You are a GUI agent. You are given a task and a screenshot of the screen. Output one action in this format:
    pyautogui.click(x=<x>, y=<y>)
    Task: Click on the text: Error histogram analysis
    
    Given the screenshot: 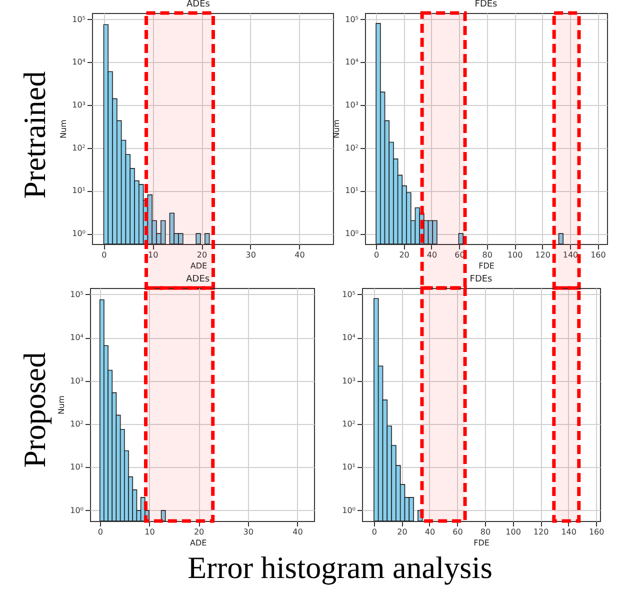 What is the action you would take?
    pyautogui.click(x=340, y=568)
    